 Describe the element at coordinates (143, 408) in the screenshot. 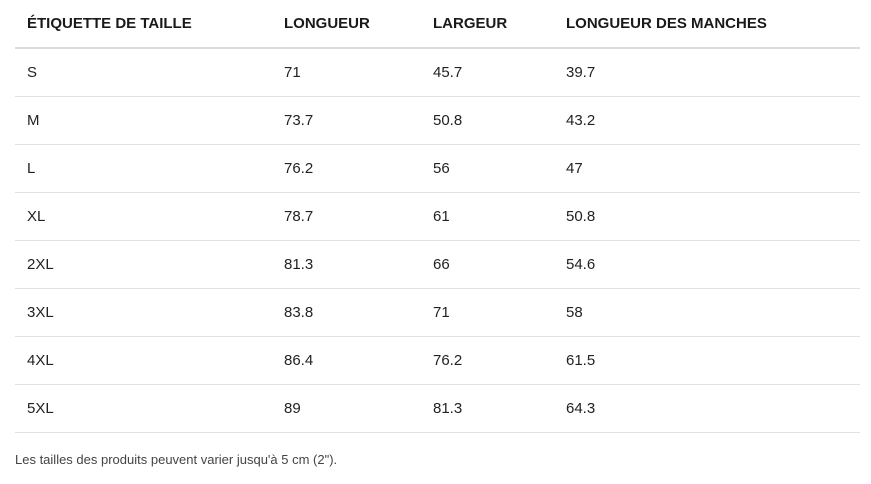

I see `cell-size: 5XL` at that location.